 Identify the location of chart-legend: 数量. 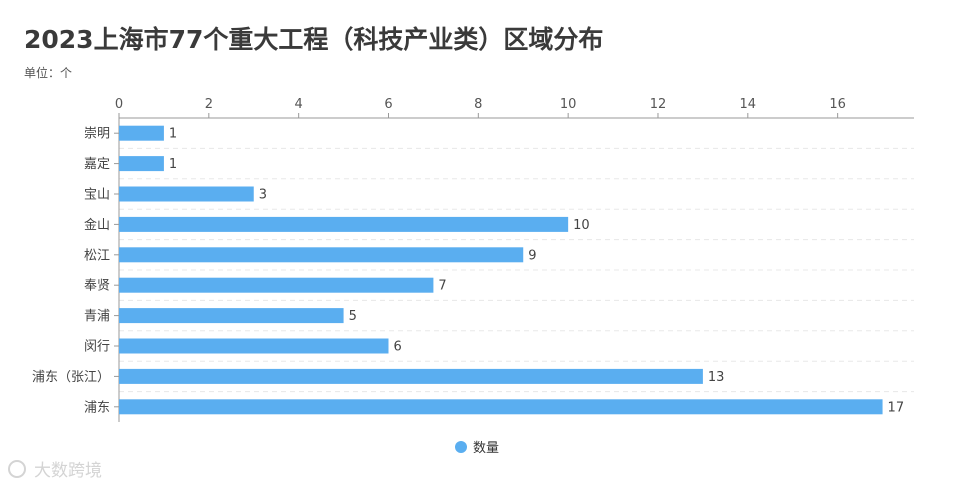
(477, 446).